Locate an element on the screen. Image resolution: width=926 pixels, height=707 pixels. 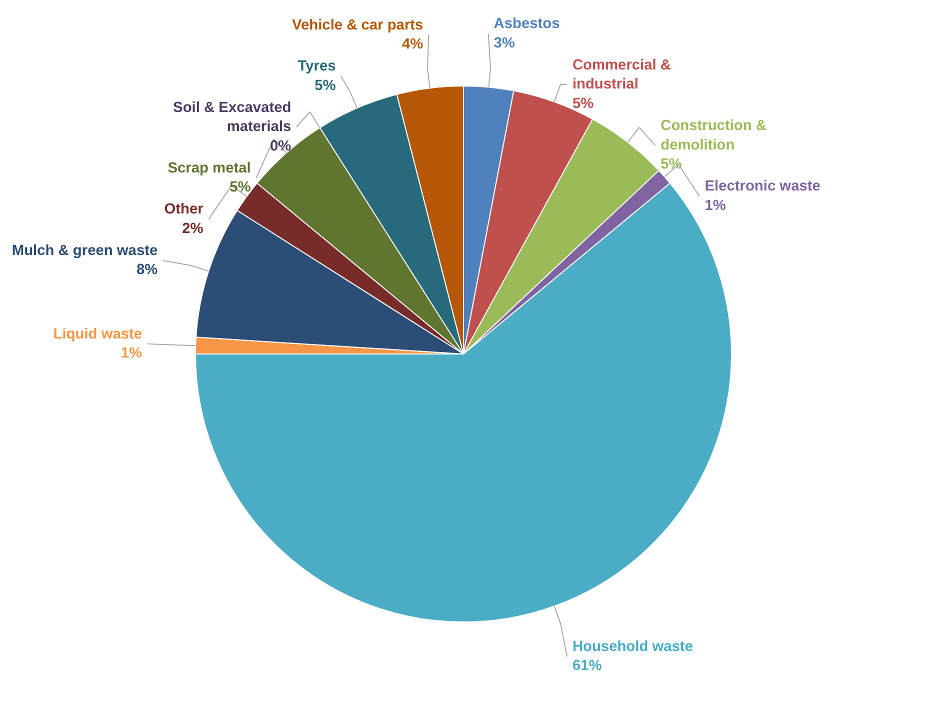
slice-label: Vehicle & car parts is located at coordinates (358, 25).